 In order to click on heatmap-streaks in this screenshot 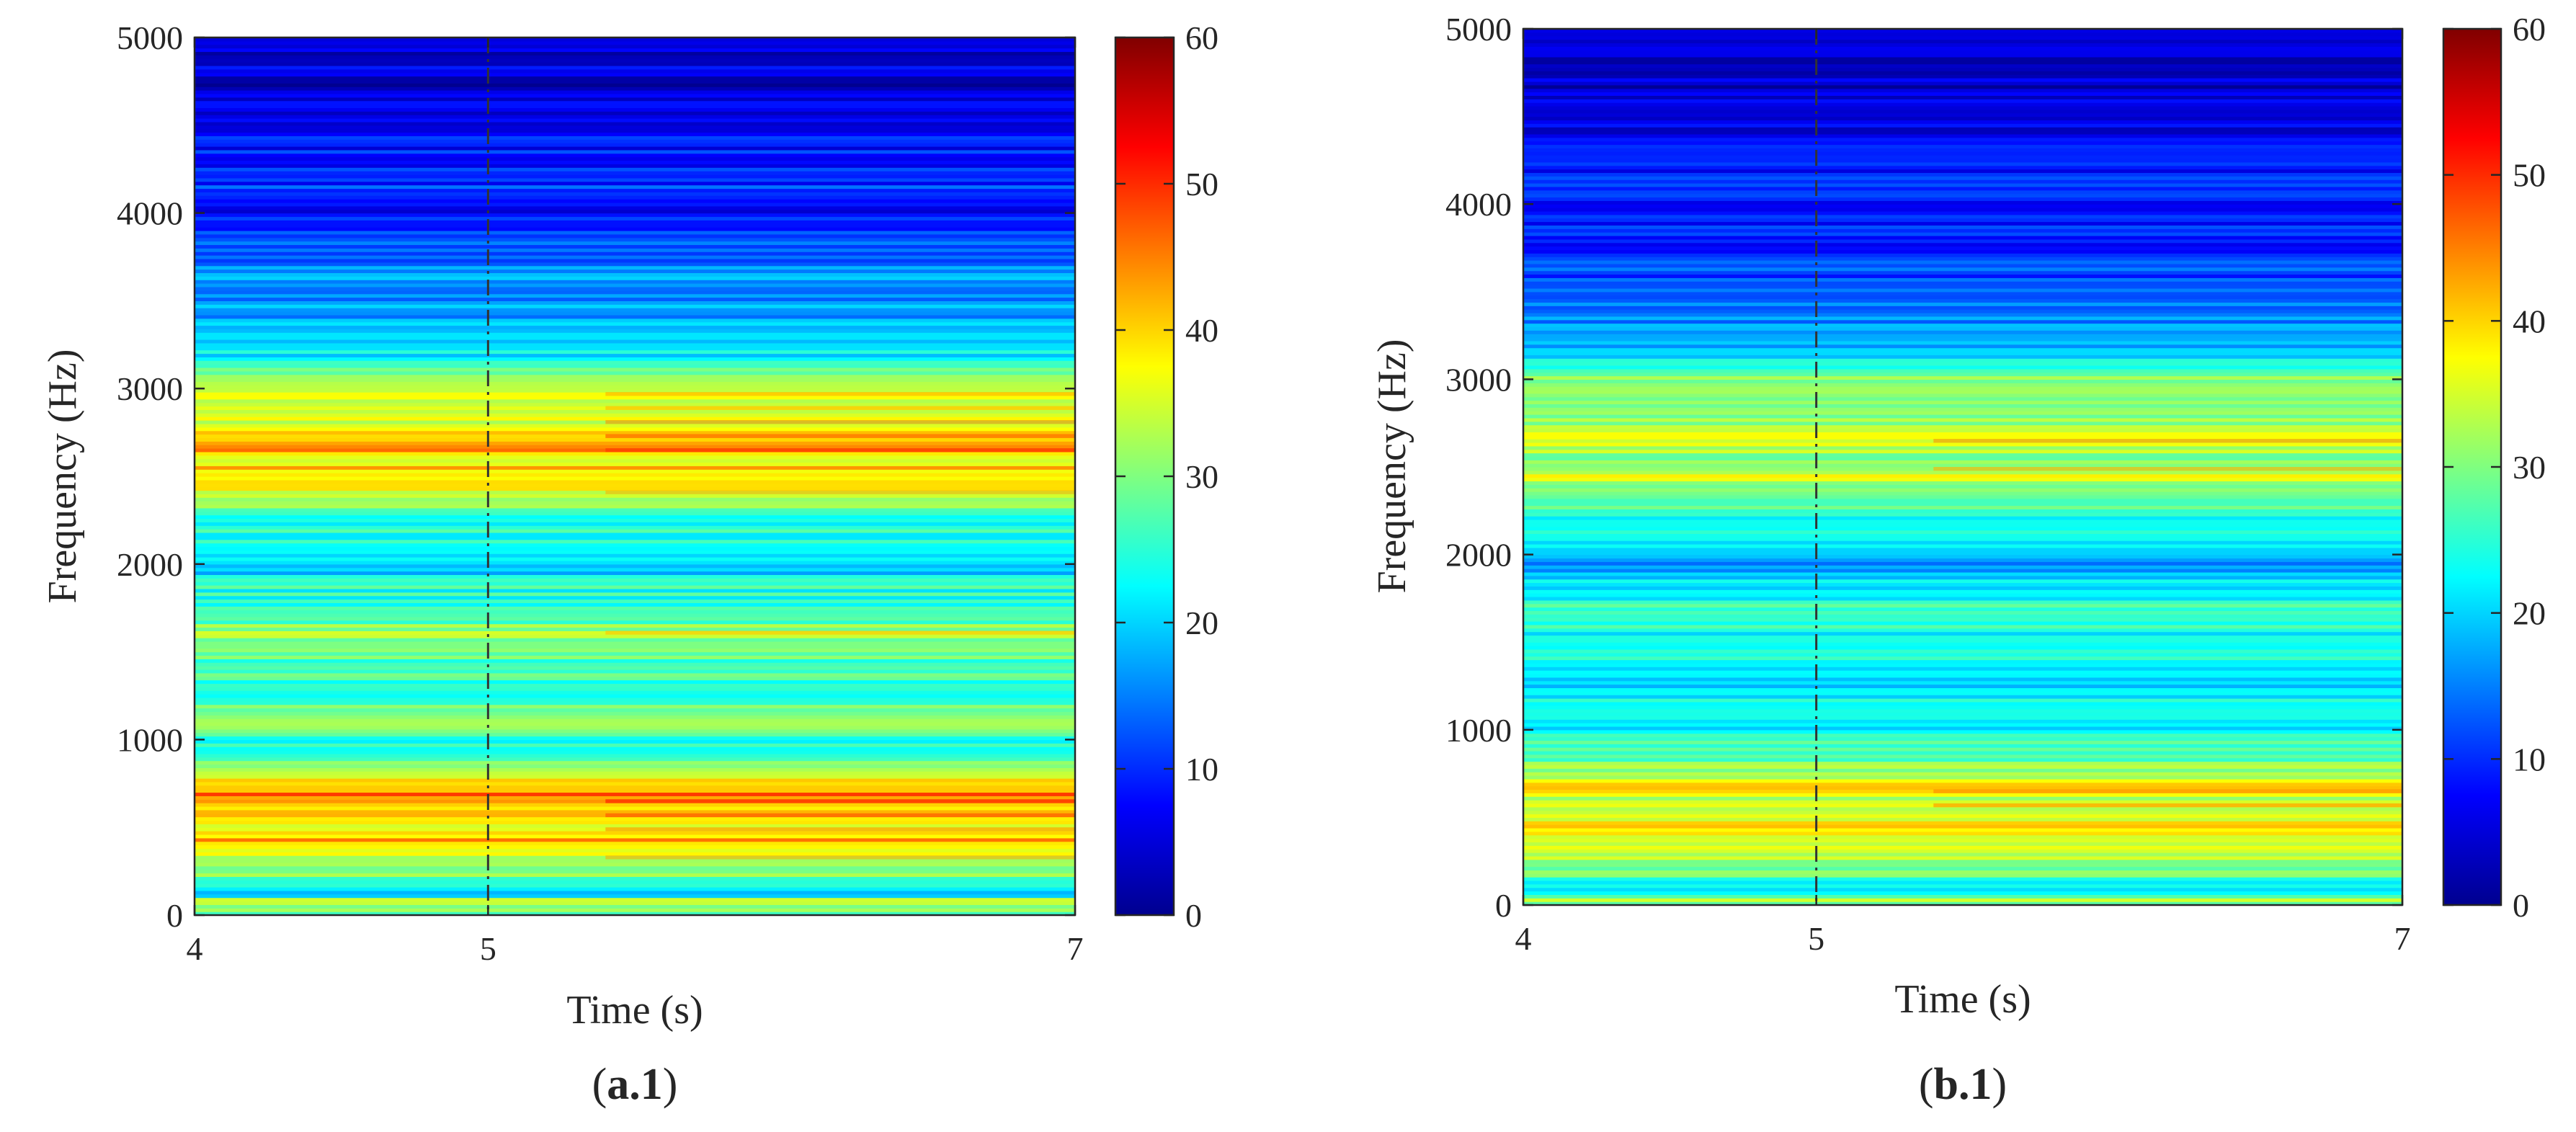, I will do `click(840, 626)`.